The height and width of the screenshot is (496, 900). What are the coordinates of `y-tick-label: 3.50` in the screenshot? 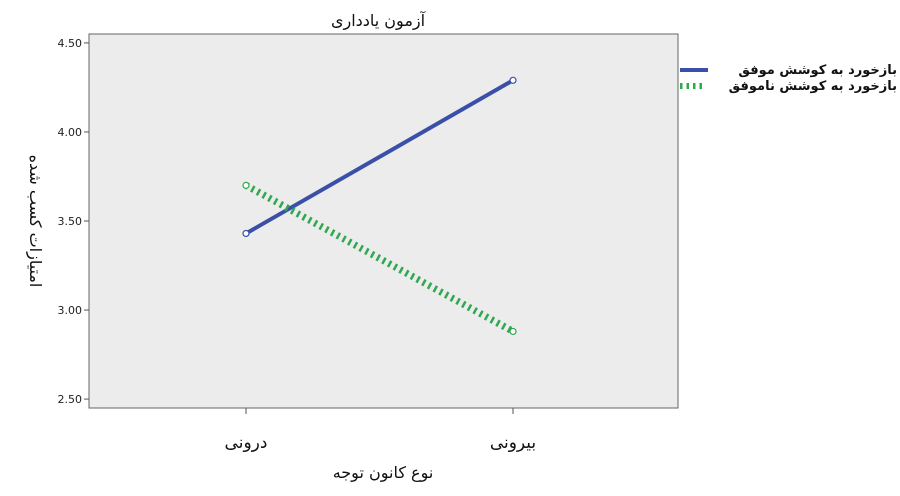 It's located at (70, 221).